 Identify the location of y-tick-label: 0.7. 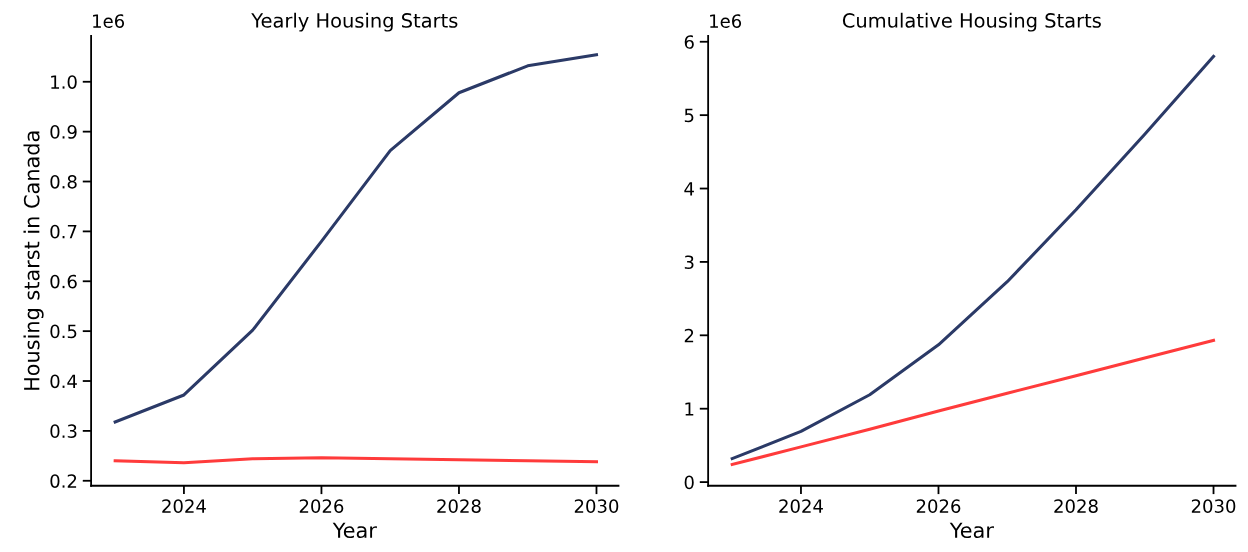
(63, 231).